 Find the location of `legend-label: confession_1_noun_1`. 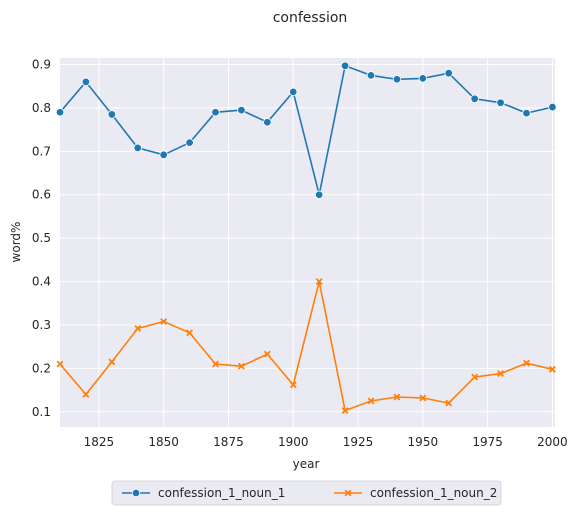

legend-label: confession_1_noun_1 is located at coordinates (221, 493).